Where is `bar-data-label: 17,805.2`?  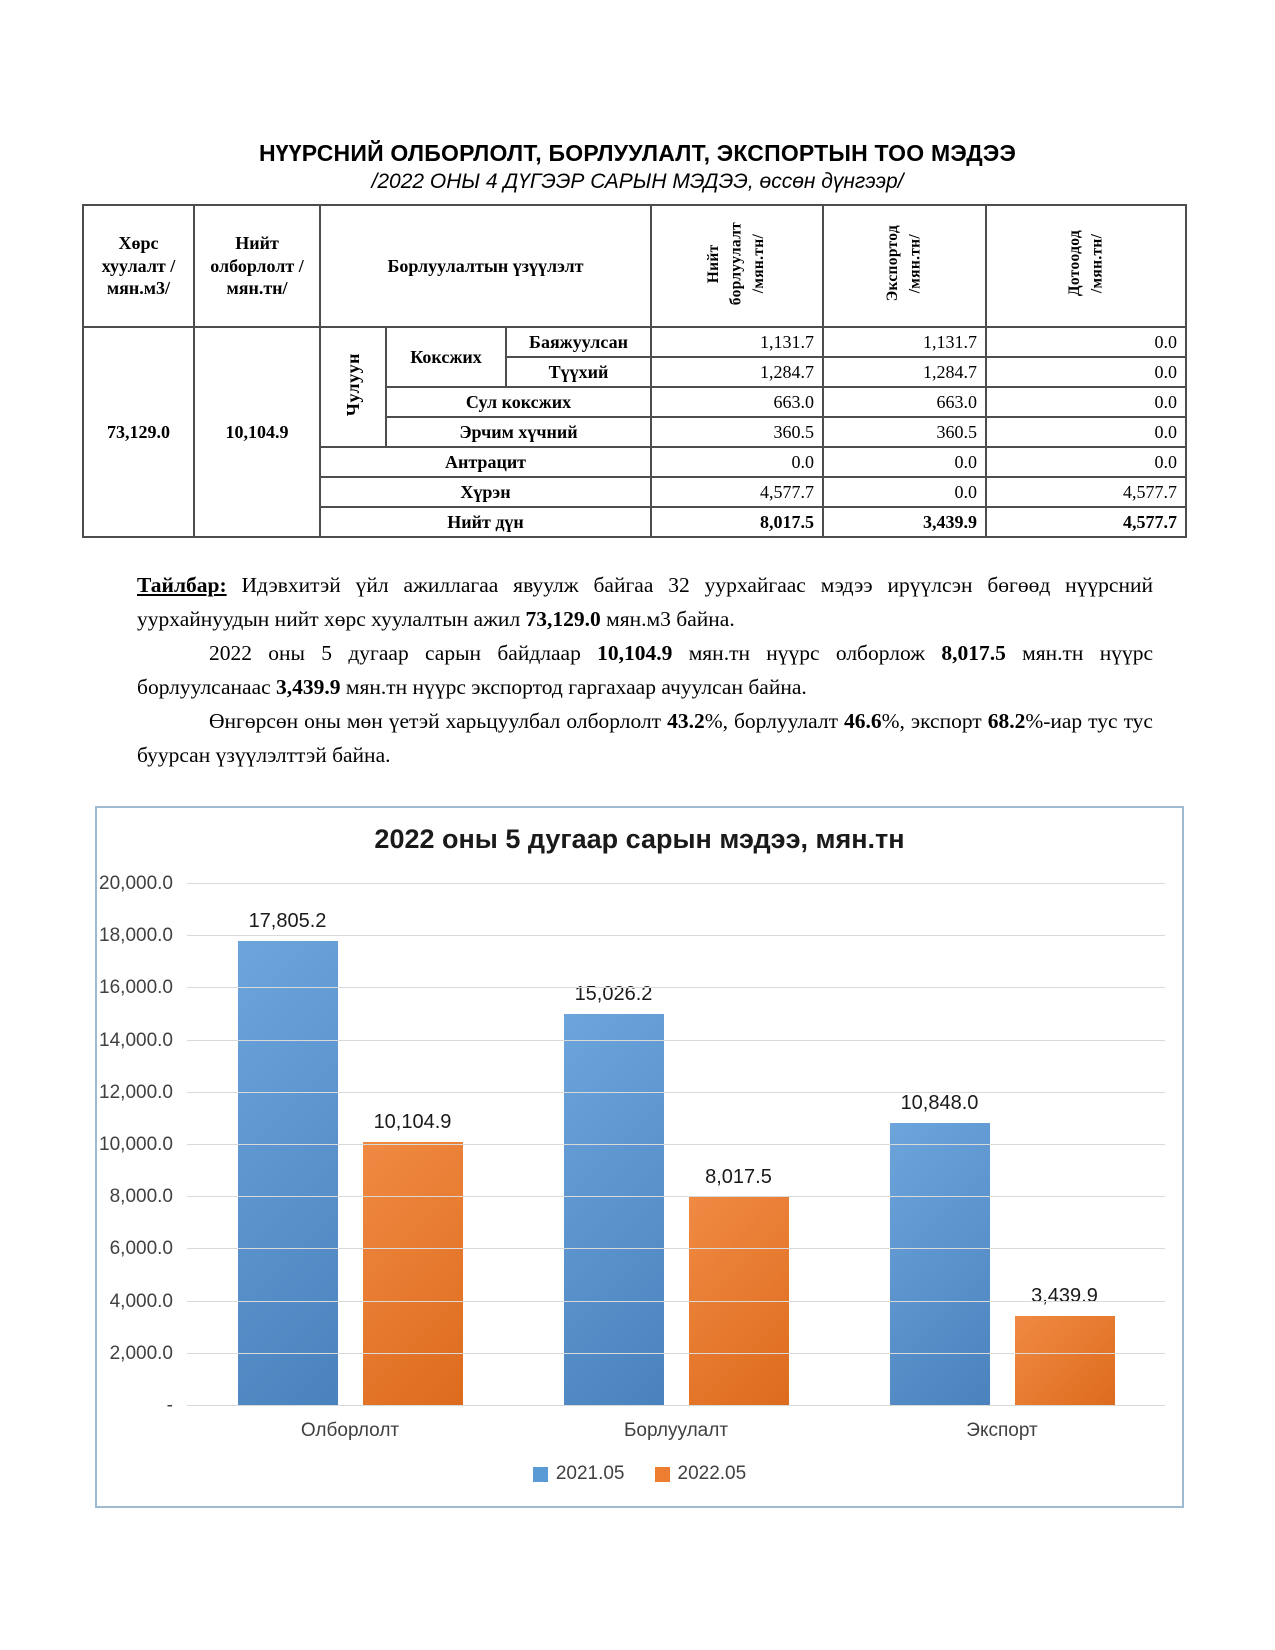 bar-data-label: 17,805.2 is located at coordinates (287, 921).